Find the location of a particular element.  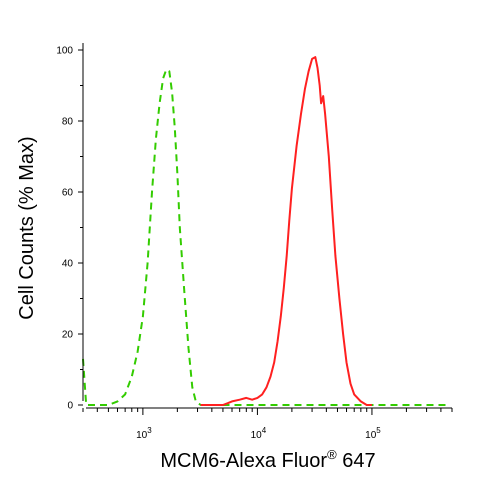

x-axis-label-text: MCM6-Alexa Fluor is located at coordinates (243, 461).